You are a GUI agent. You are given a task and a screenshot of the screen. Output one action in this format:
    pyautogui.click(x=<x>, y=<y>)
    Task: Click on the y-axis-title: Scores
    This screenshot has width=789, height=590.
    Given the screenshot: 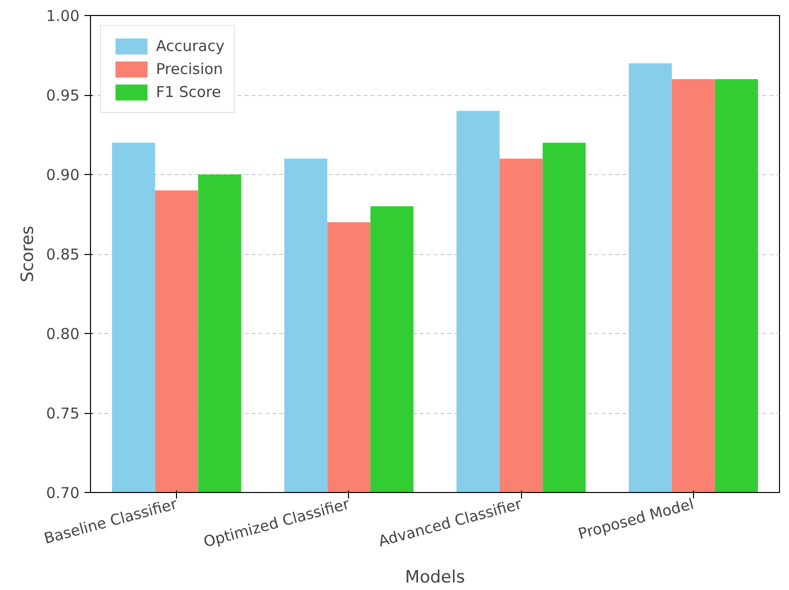 What is the action you would take?
    pyautogui.click(x=28, y=254)
    